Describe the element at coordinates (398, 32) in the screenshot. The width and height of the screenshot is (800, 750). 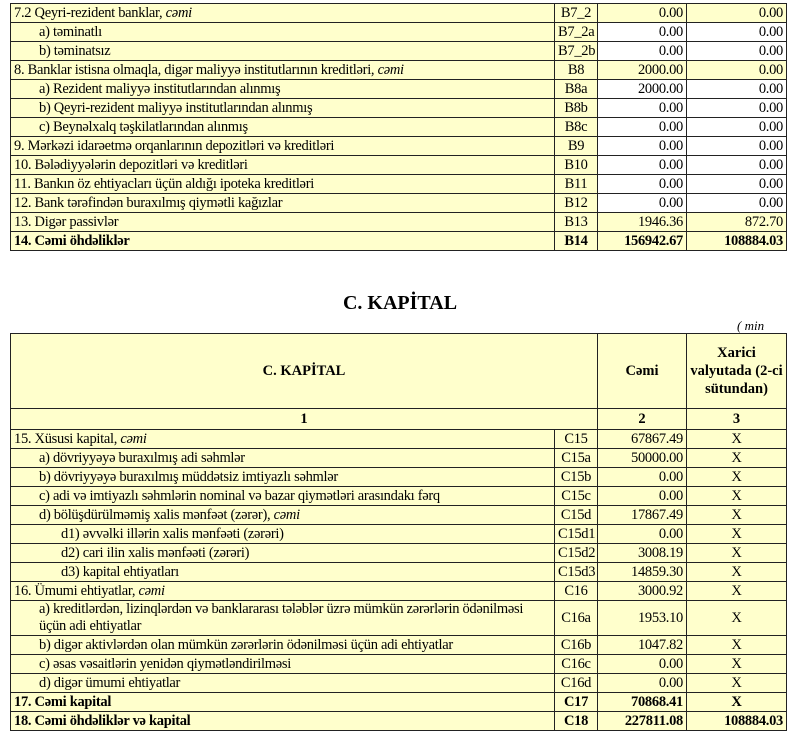
I see `table-row: a) təminatlı B7_2a 0.00 0.00` at that location.